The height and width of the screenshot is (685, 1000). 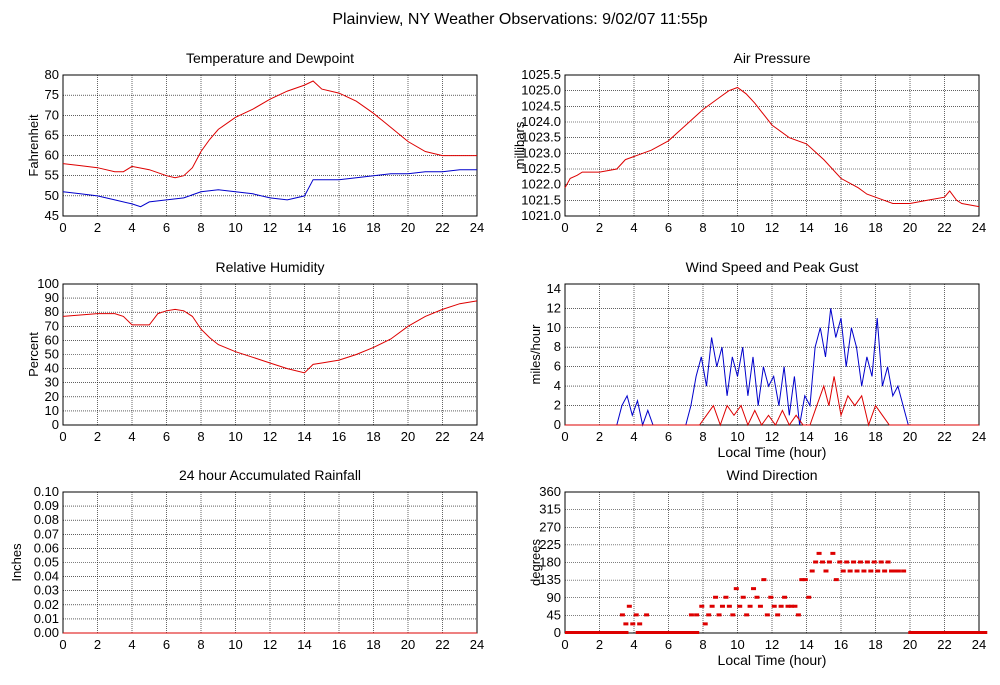 I want to click on wind-direction-y-tick-label: 135, so click(x=550, y=579).